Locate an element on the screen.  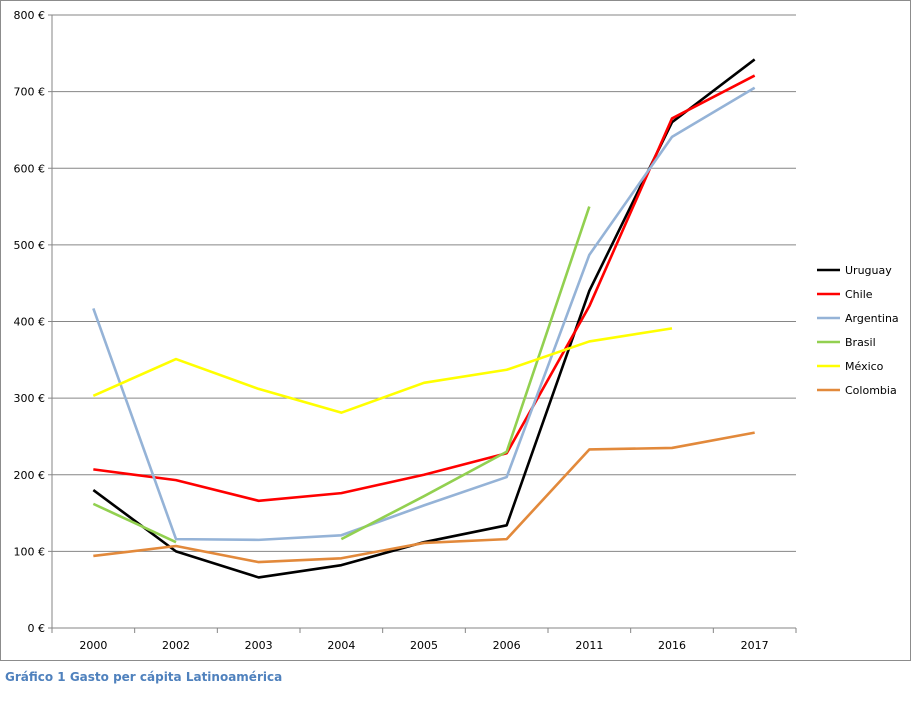
legend-label: Uruguay is located at coordinates (868, 270).